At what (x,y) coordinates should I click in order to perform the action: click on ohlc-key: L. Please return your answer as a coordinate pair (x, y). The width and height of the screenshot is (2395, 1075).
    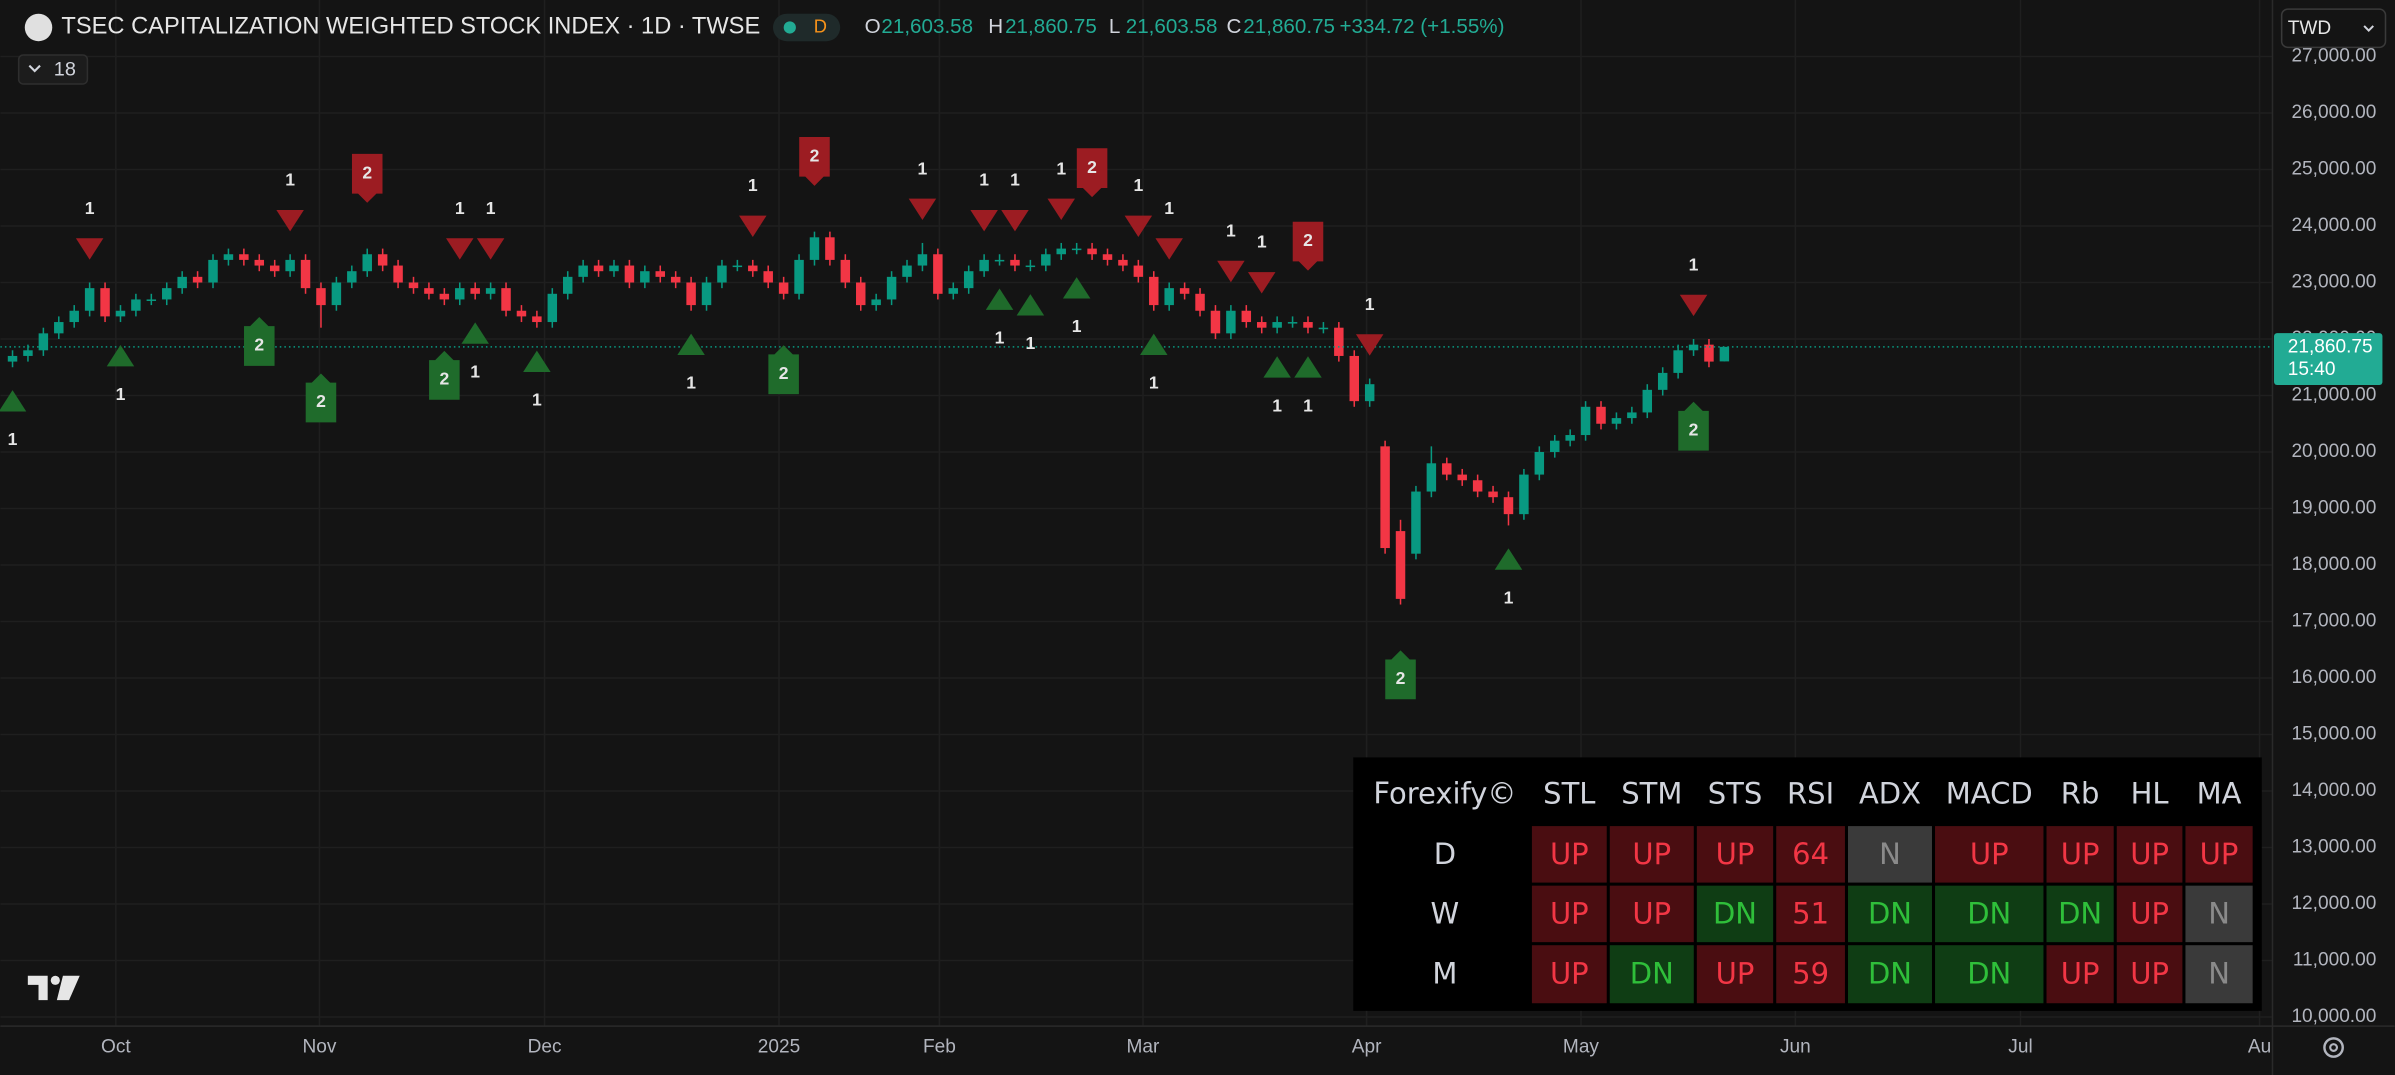
    Looking at the image, I should click on (1114, 26).